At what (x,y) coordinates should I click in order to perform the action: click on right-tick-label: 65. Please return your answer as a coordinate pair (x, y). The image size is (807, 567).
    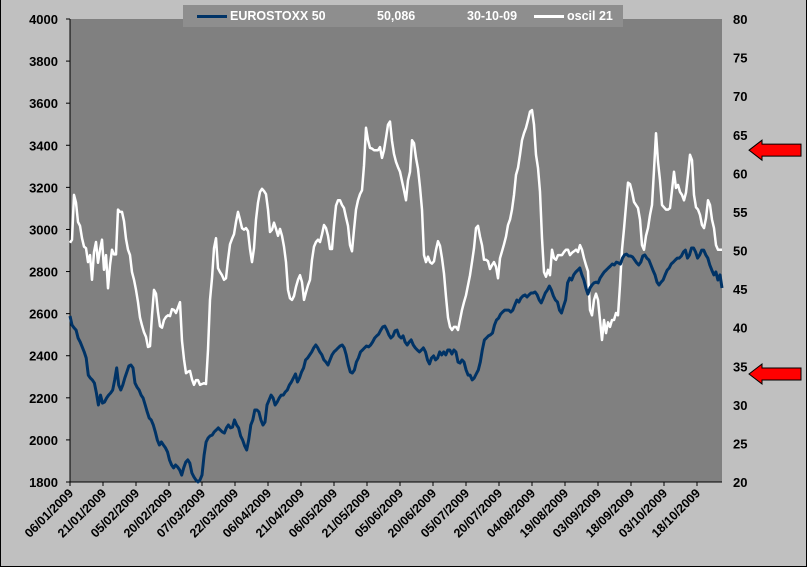
    Looking at the image, I should click on (740, 135).